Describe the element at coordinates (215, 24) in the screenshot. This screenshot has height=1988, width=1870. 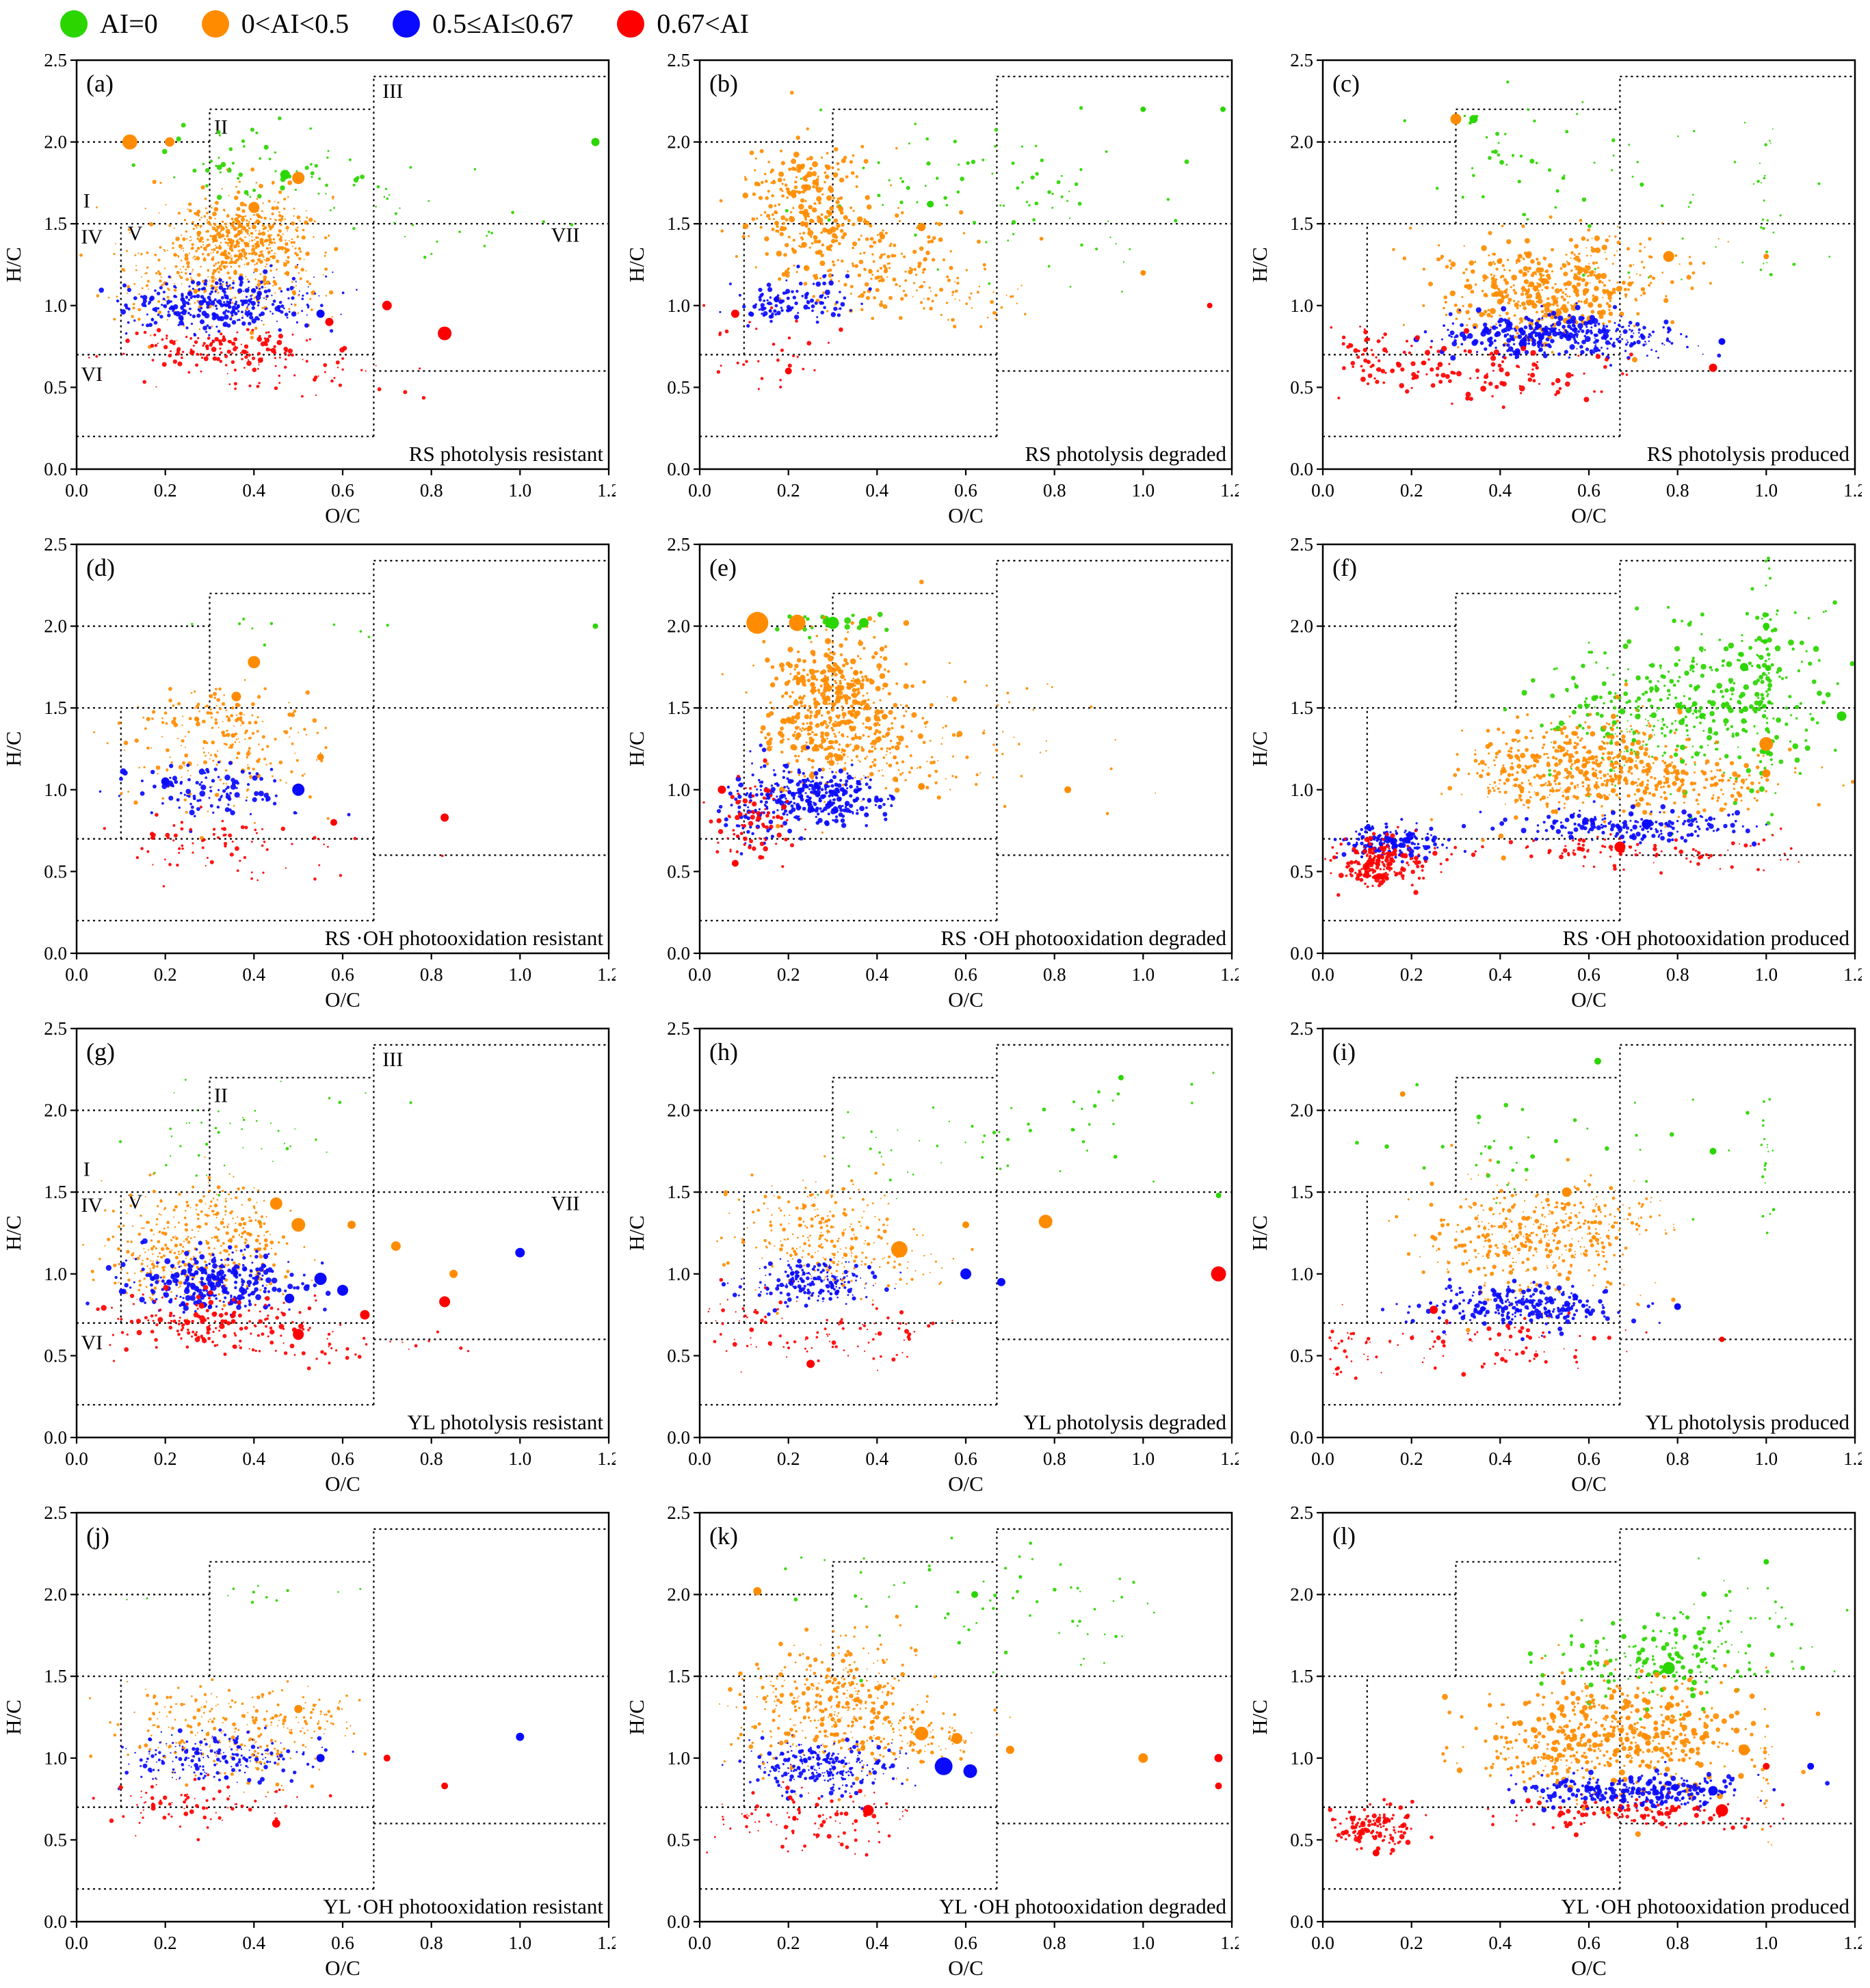
I see `orange-circle-icon` at that location.